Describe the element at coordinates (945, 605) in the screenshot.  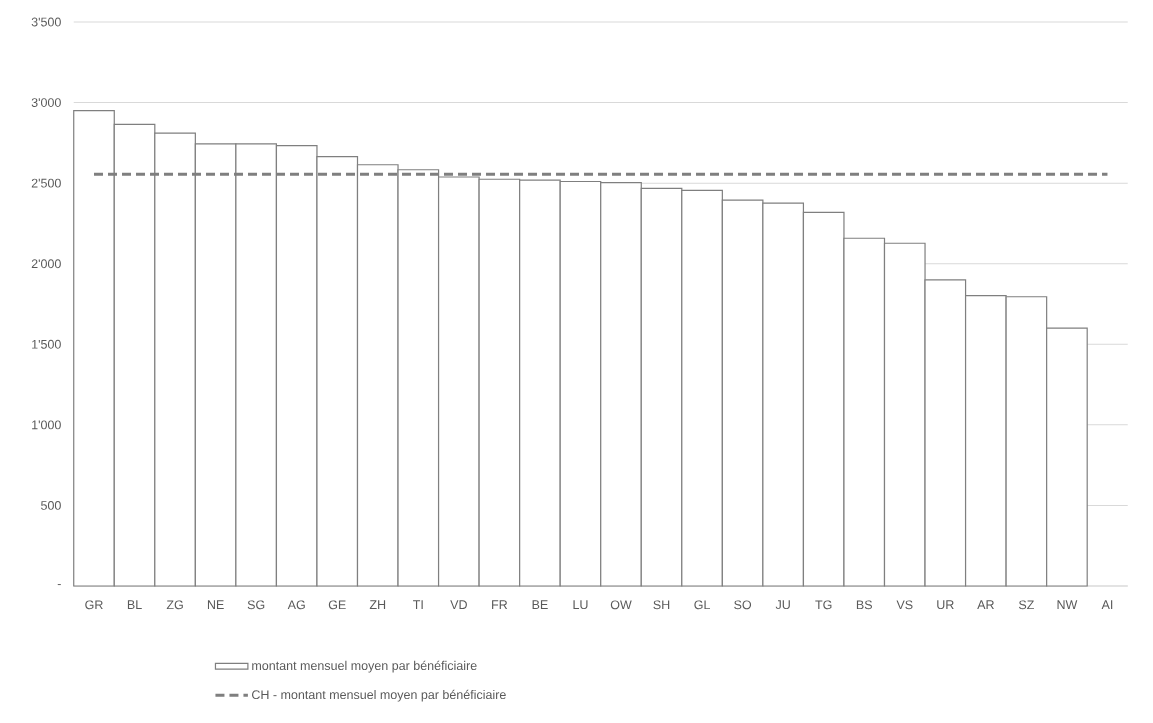
I see `x-tick-label: UR` at that location.